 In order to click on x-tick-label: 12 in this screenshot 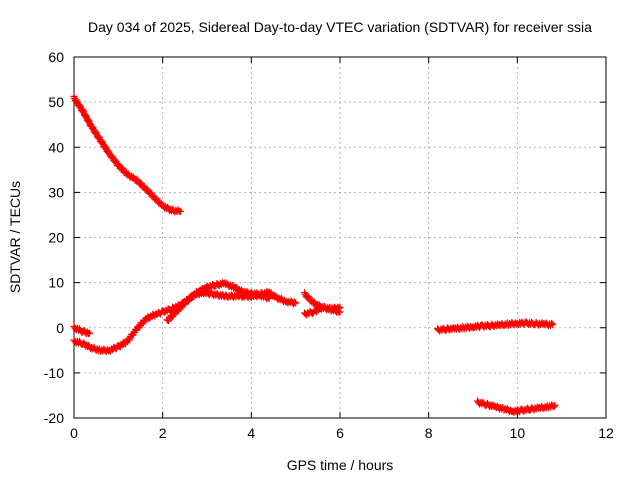, I will do `click(606, 433)`.